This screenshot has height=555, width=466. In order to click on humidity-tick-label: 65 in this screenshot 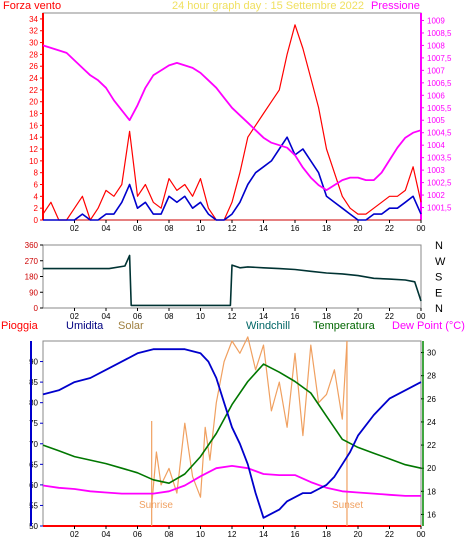, I will do `click(33, 464)`.